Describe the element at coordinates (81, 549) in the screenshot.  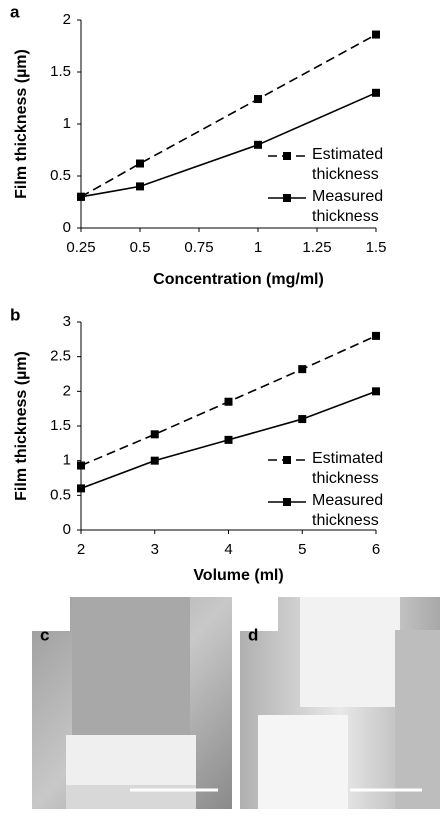
I see `x-tick-label: 2` at that location.